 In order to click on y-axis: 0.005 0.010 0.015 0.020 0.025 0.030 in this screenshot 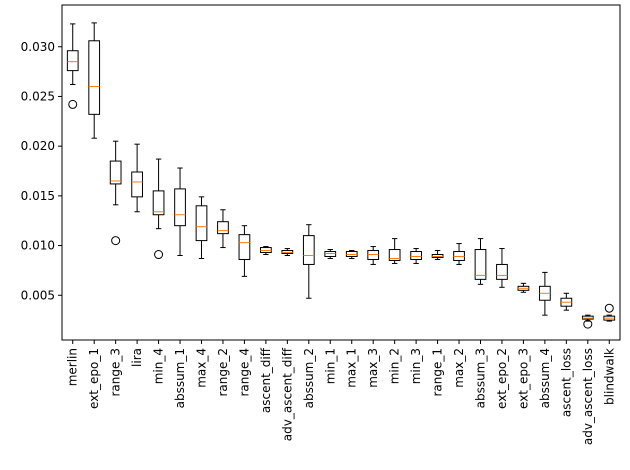, I will do `click(41, 171)`.